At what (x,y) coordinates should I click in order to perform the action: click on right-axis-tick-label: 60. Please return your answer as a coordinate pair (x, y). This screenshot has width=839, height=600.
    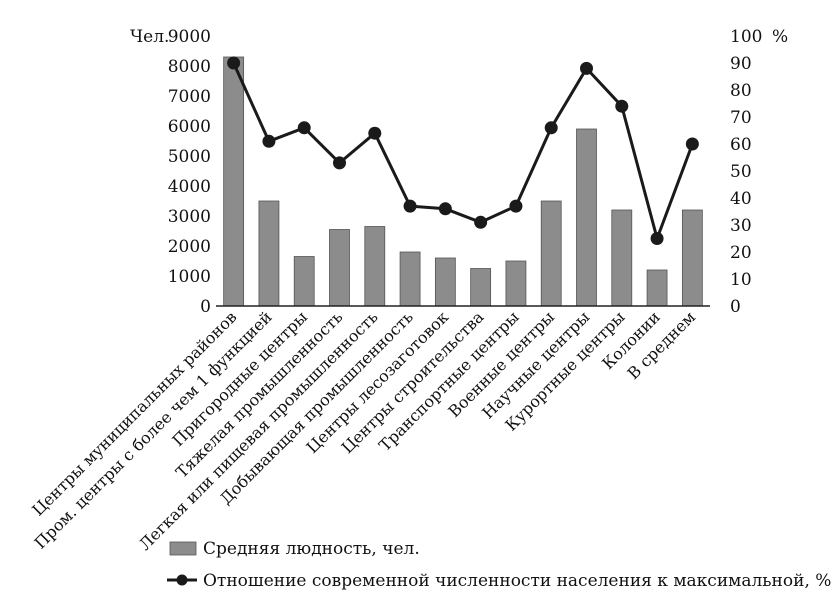
    Looking at the image, I should click on (741, 145).